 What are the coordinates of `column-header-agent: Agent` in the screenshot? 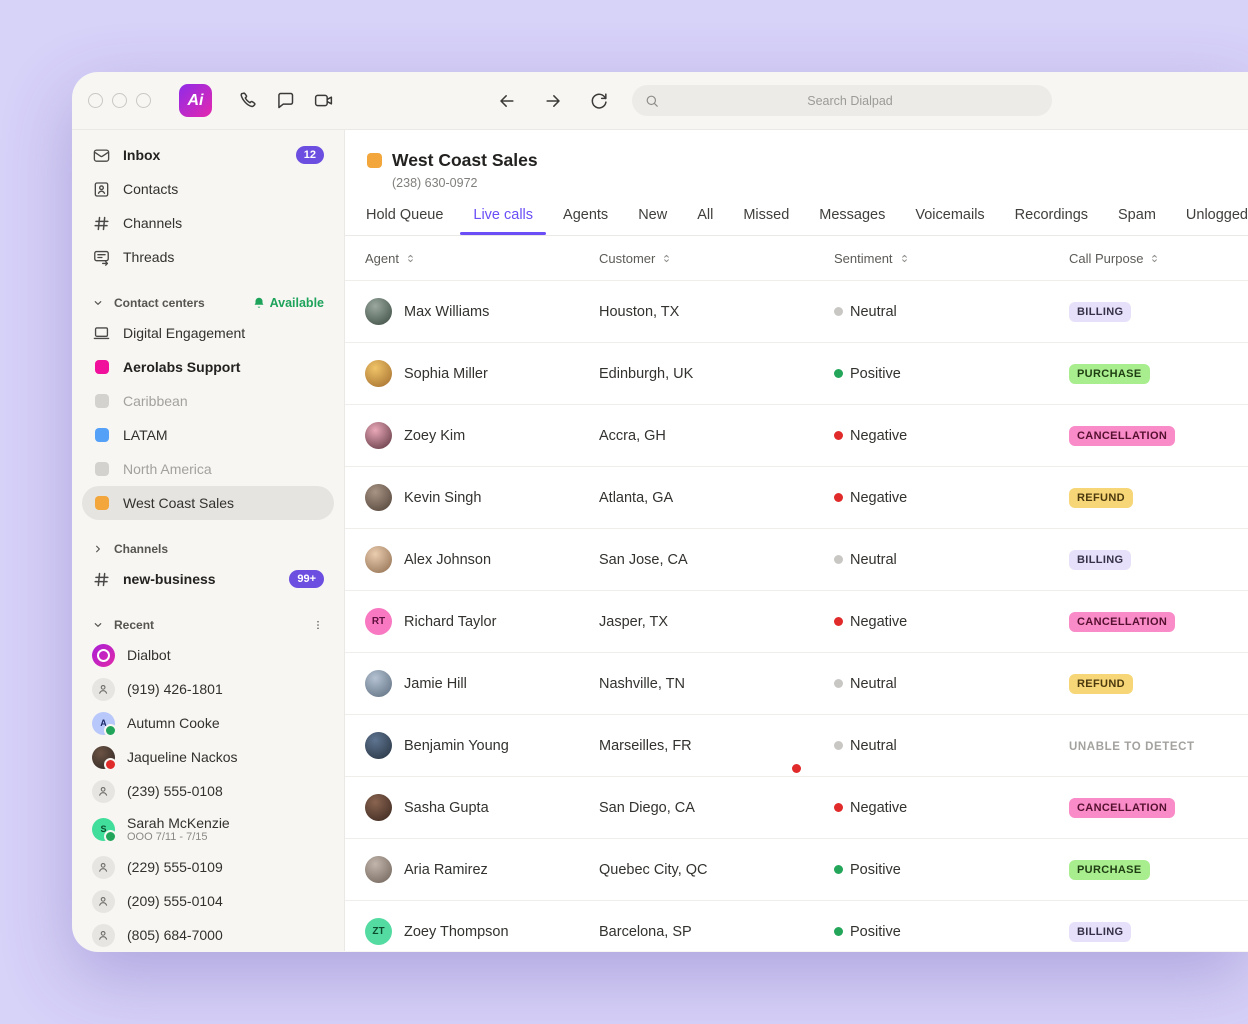 It's located at (482, 258).